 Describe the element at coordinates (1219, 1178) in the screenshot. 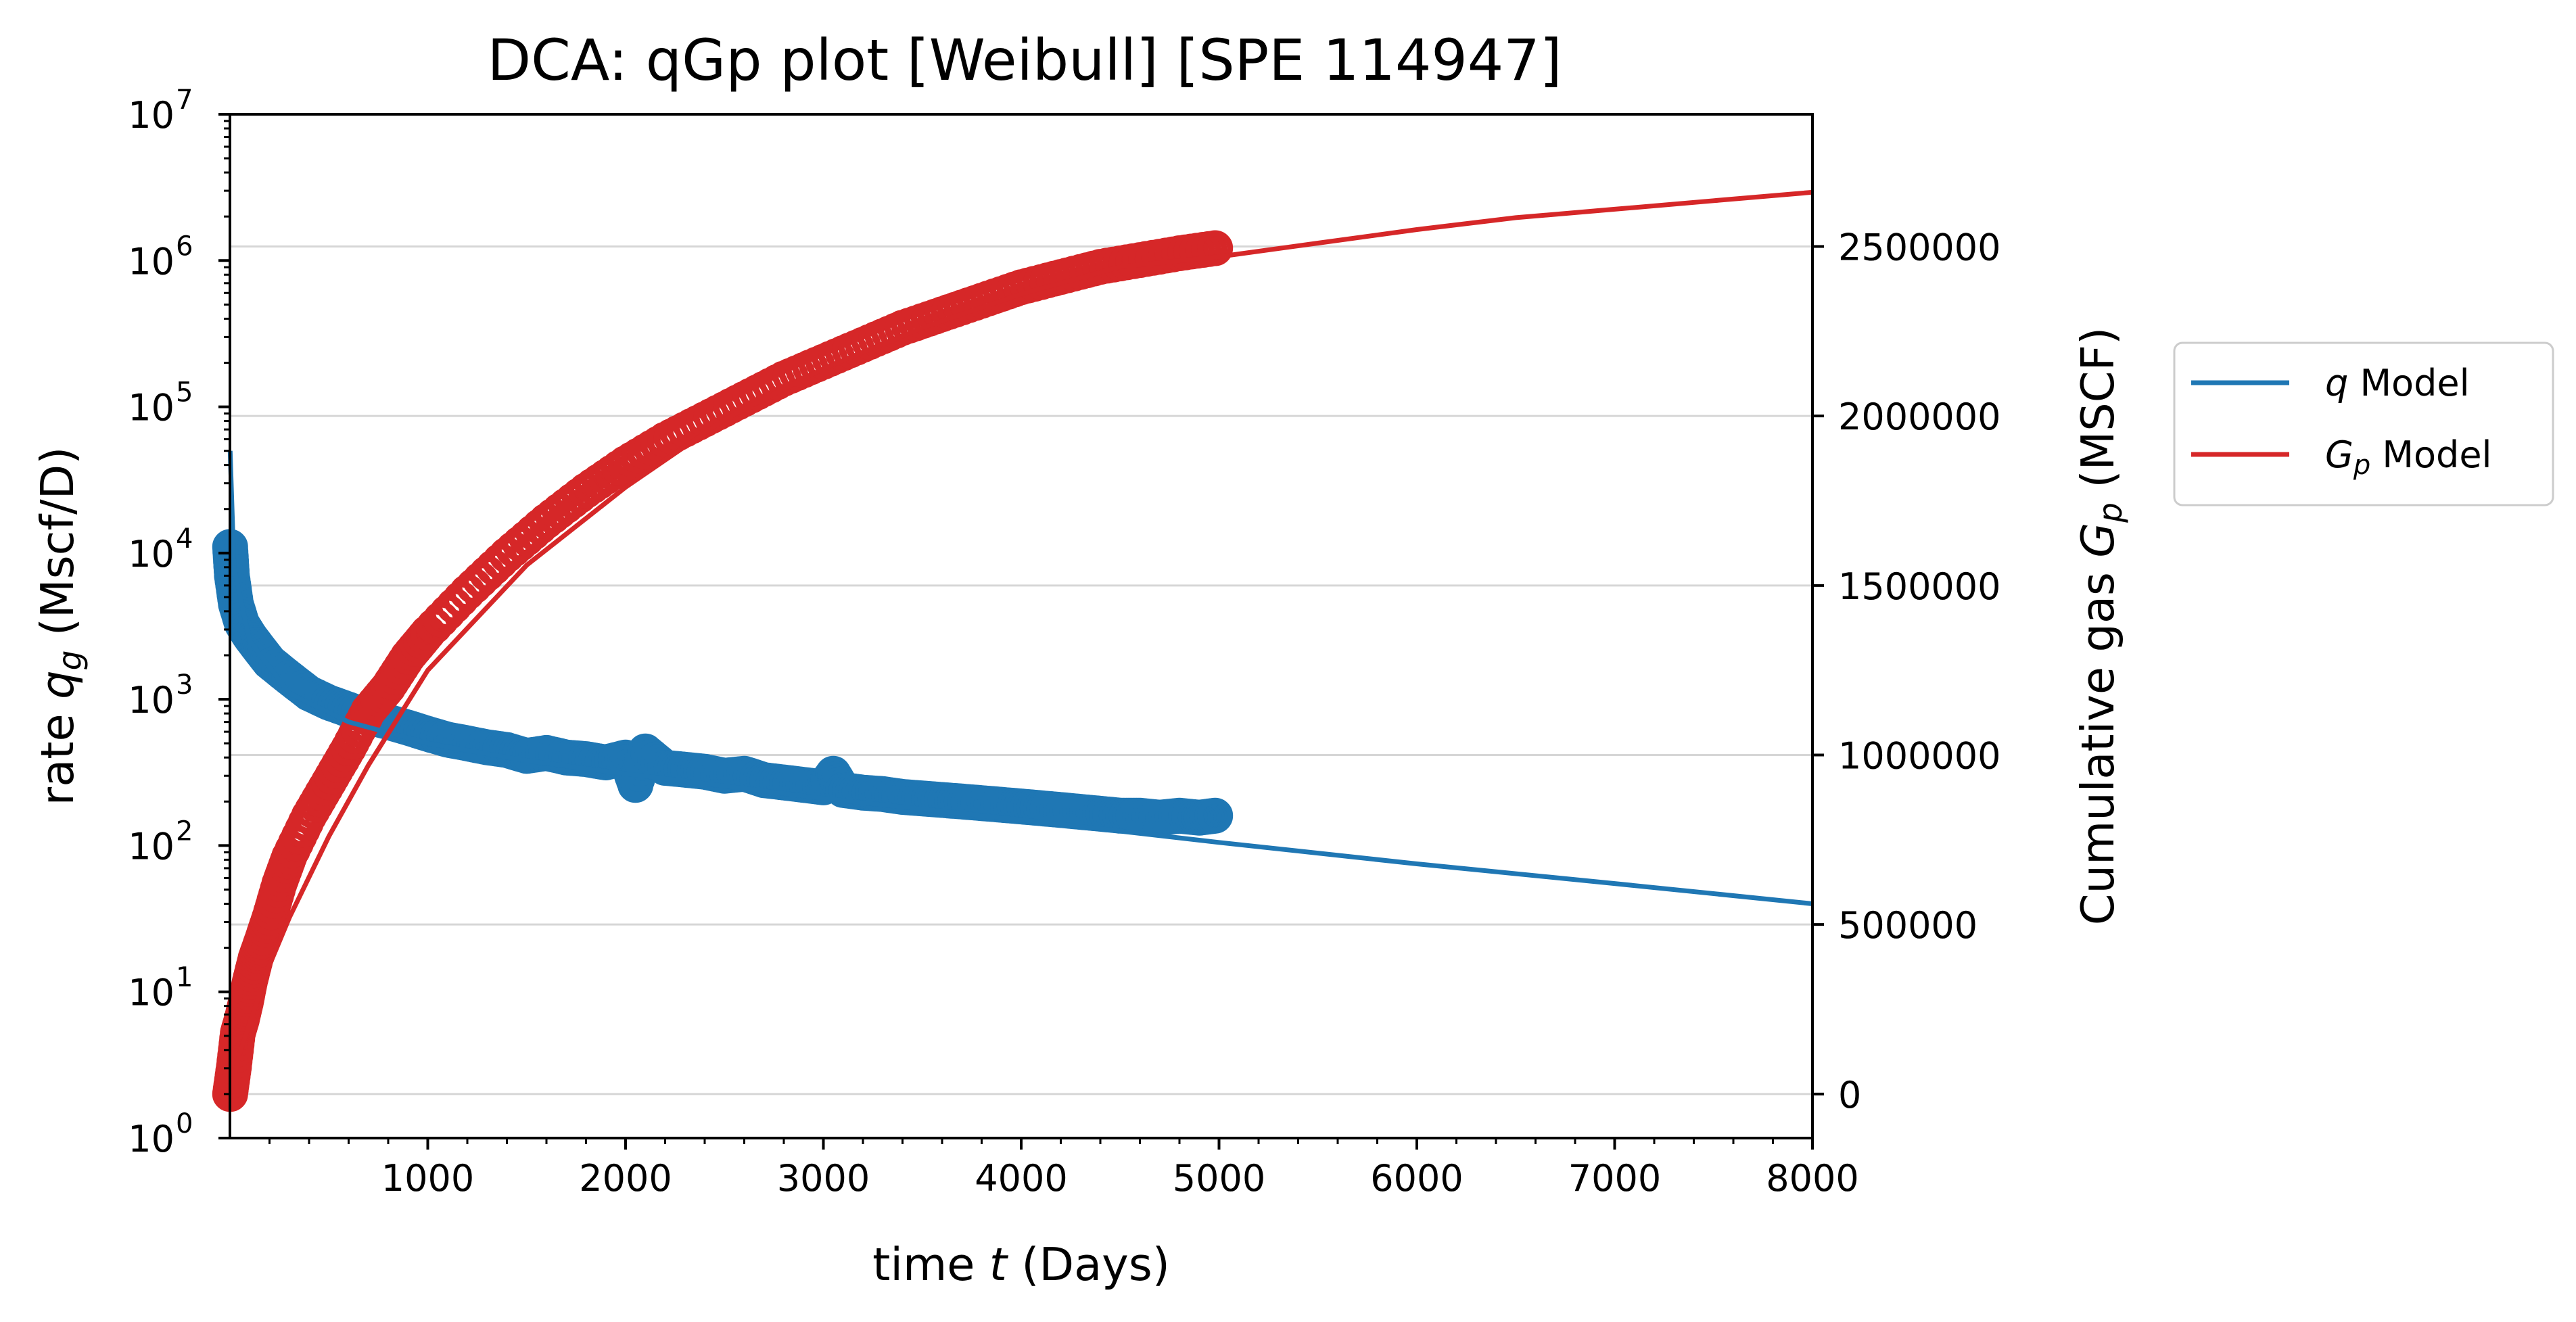

I see `x-tick-label: 5000` at that location.